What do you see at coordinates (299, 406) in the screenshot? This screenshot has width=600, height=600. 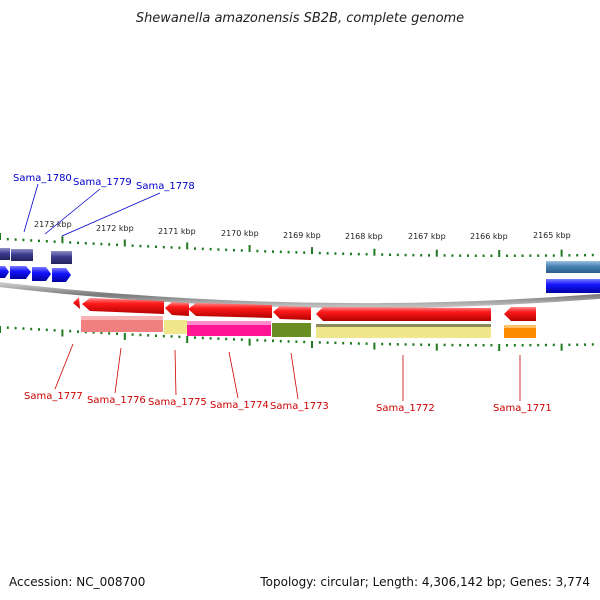 I see `gene-label-bottom: Sama_1773` at bounding box center [299, 406].